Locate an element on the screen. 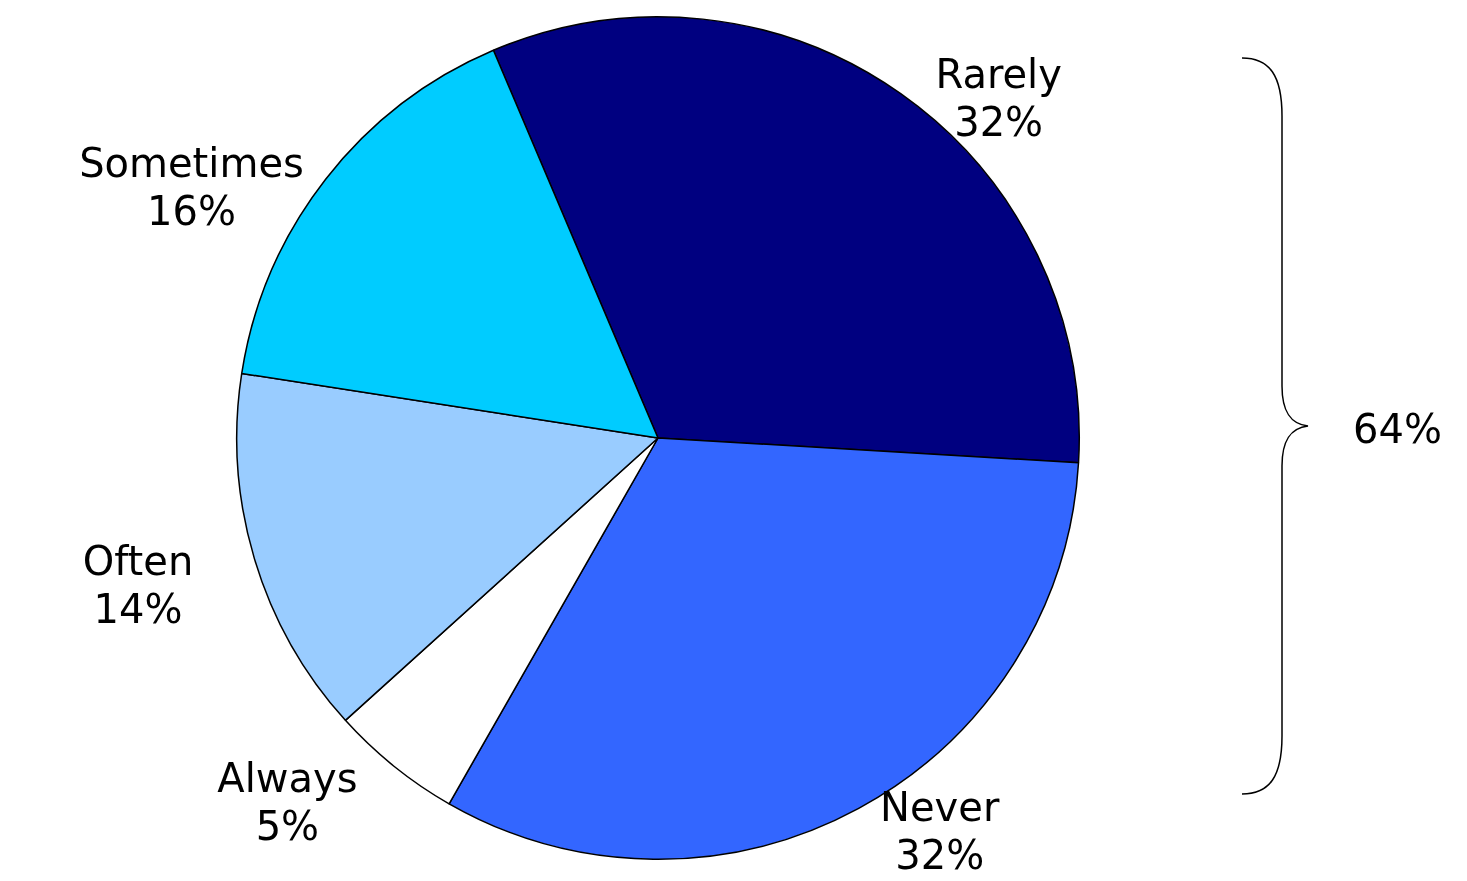  slice-label: Always is located at coordinates (287, 778).